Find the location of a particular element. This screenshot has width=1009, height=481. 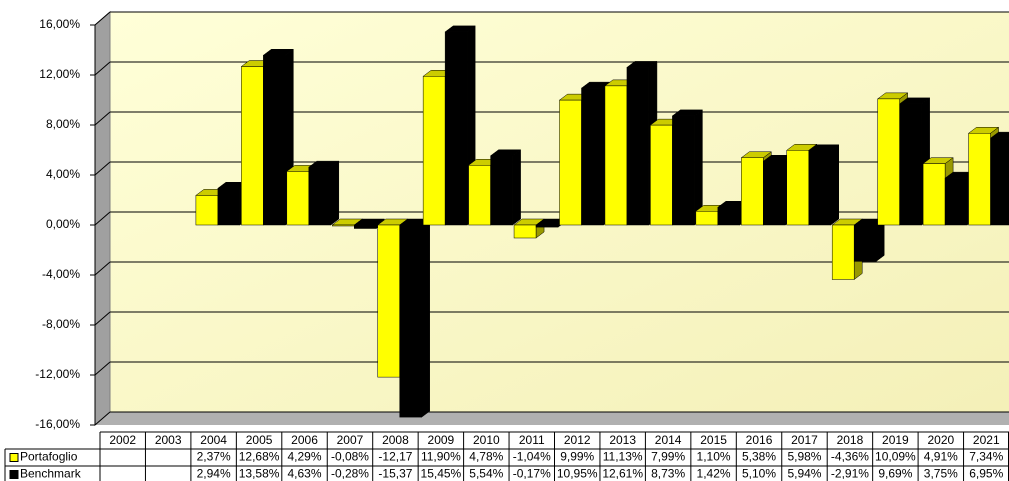

x-tick-label: 2009 is located at coordinates (441, 440).